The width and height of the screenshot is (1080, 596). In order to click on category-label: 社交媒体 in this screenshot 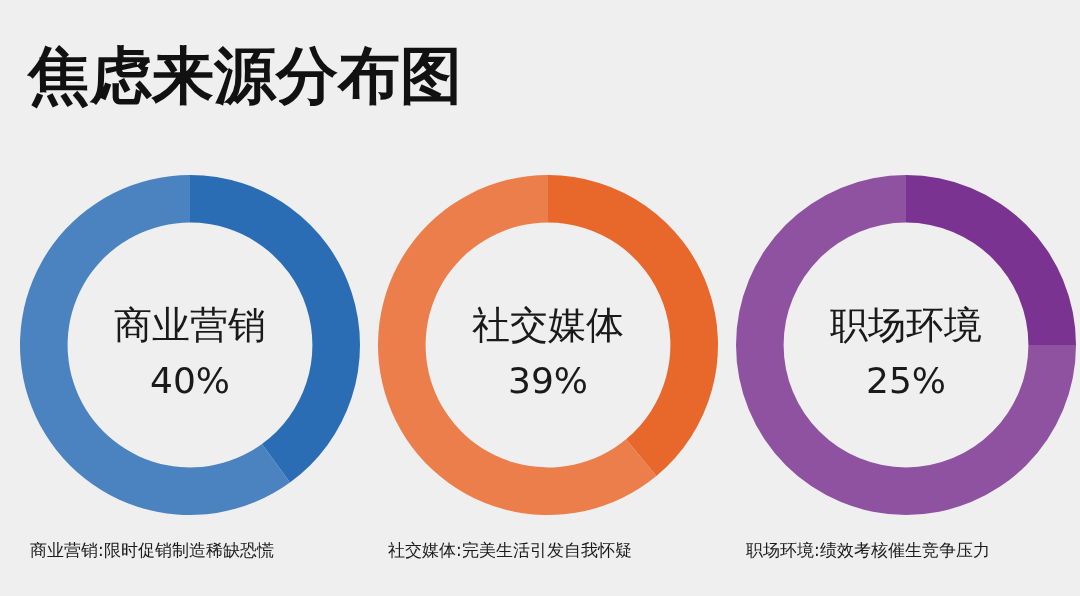, I will do `click(548, 325)`.